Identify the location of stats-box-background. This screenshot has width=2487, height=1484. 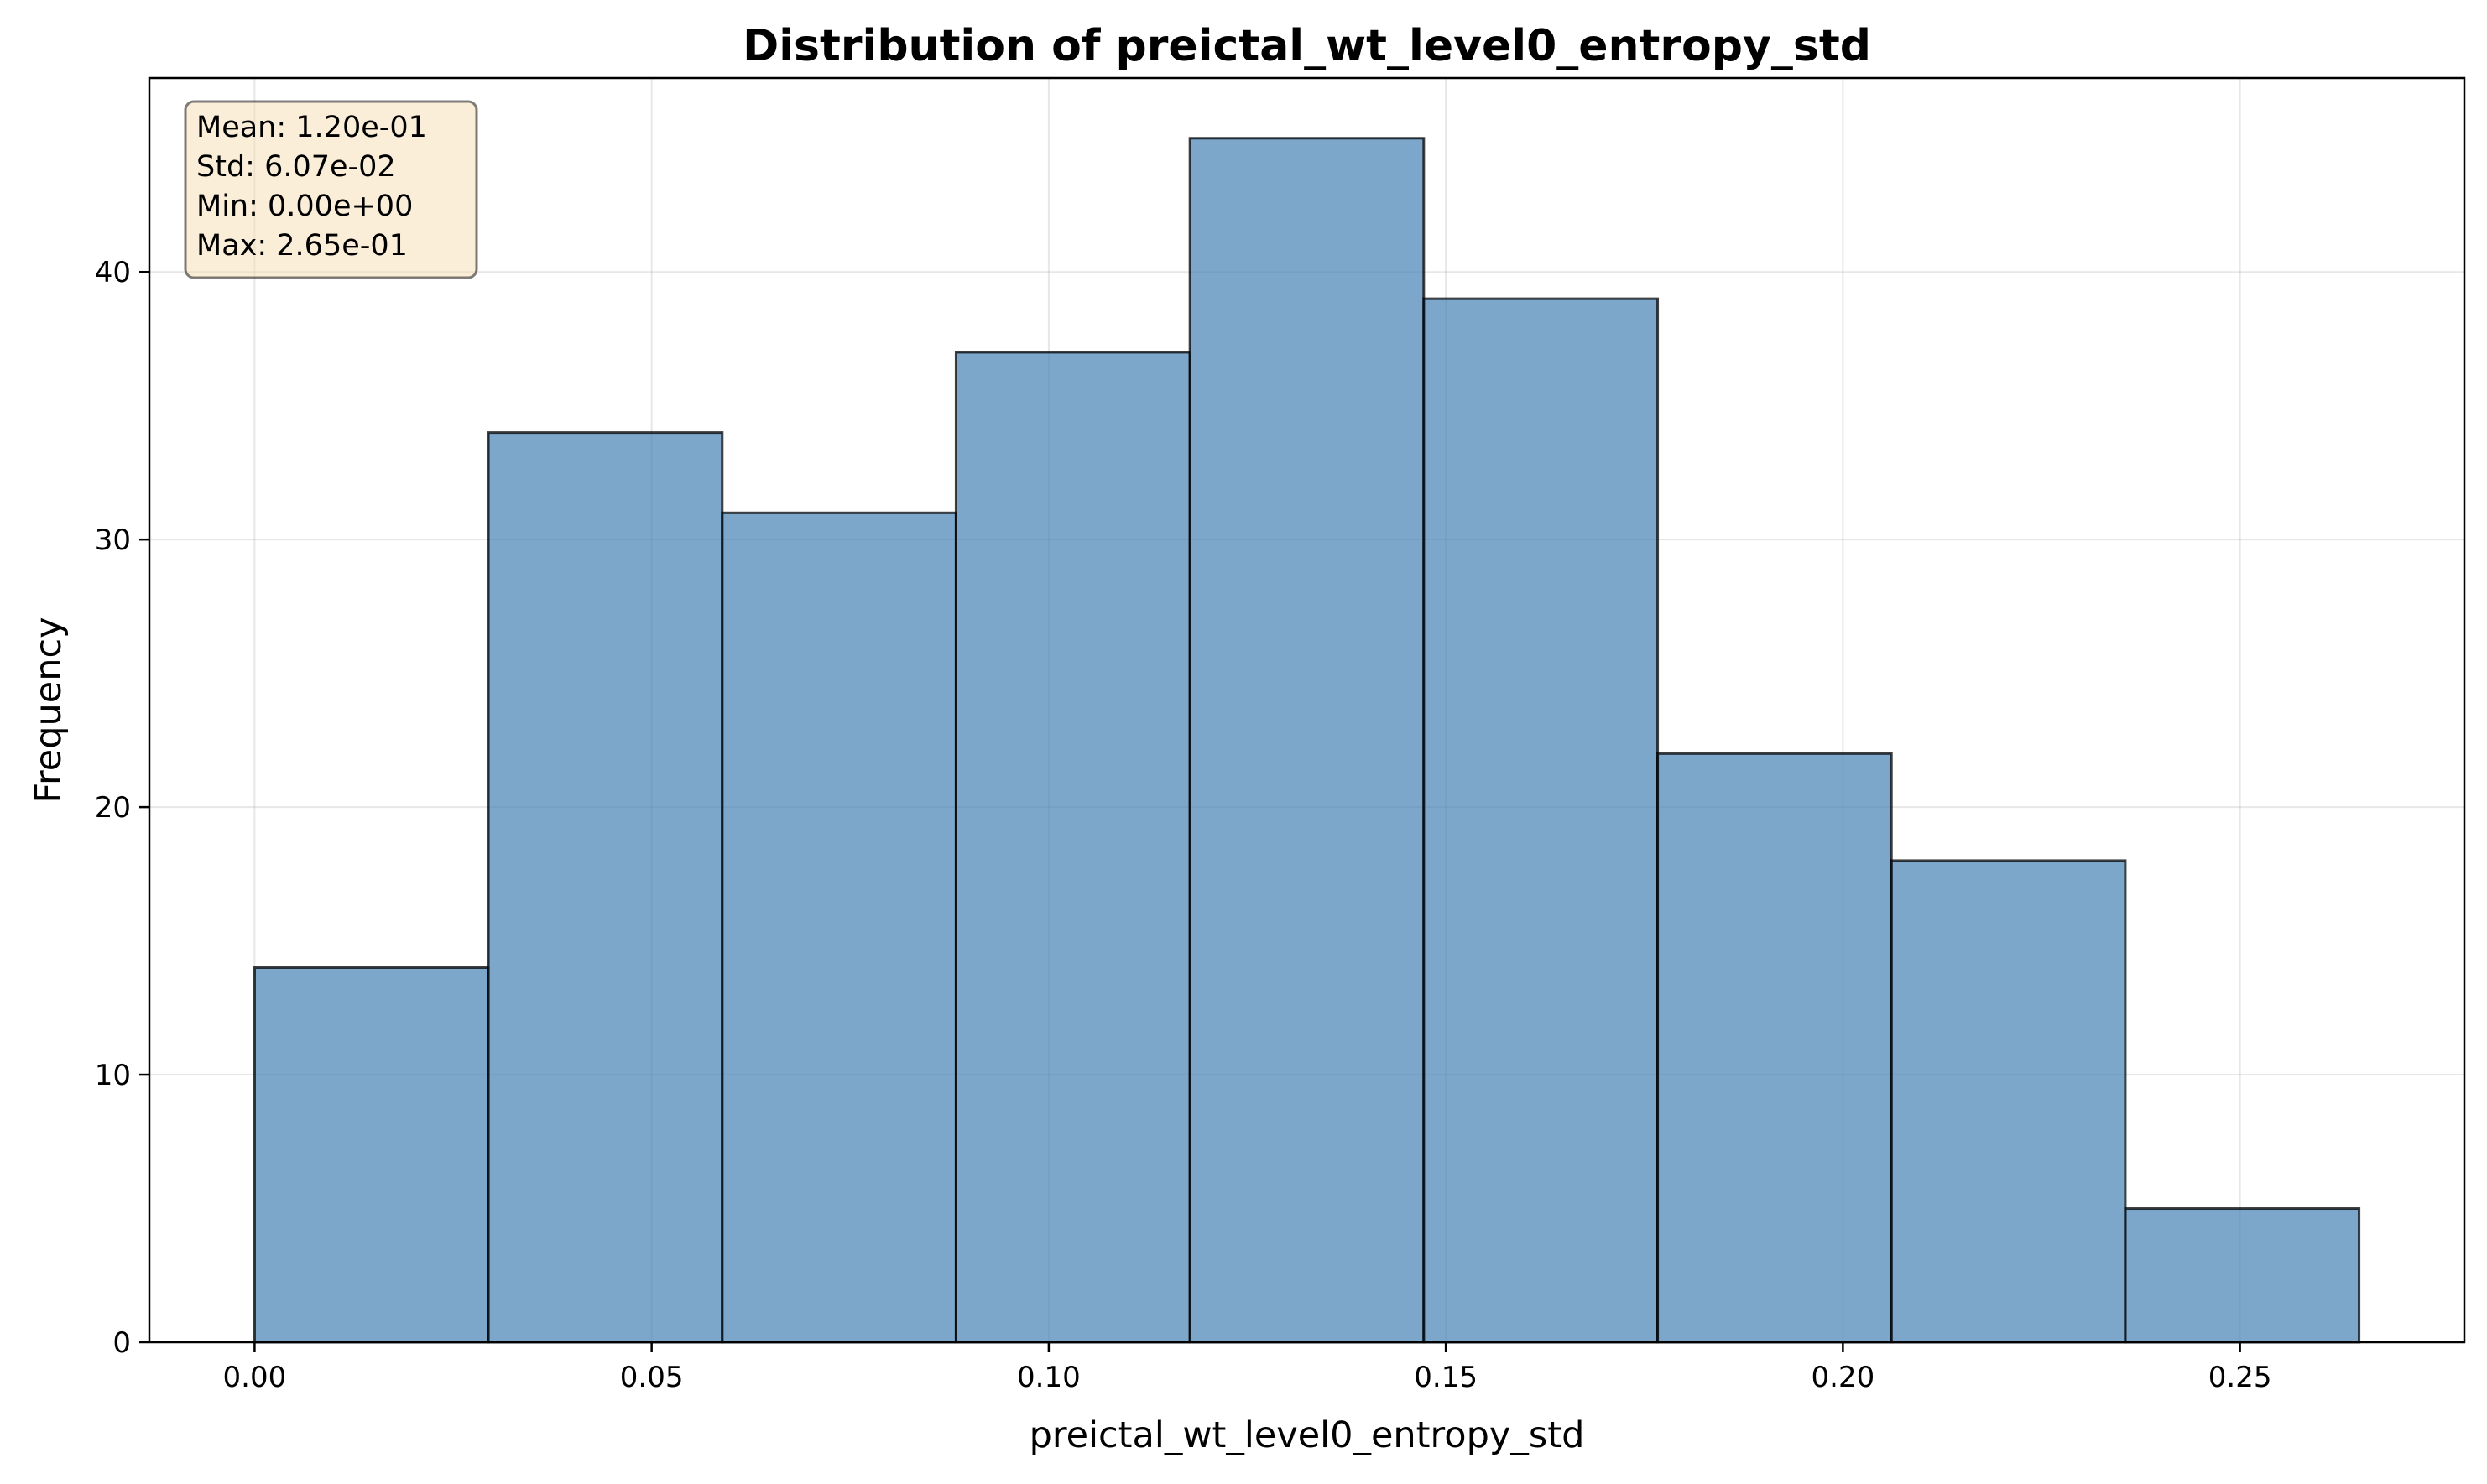
(331, 189).